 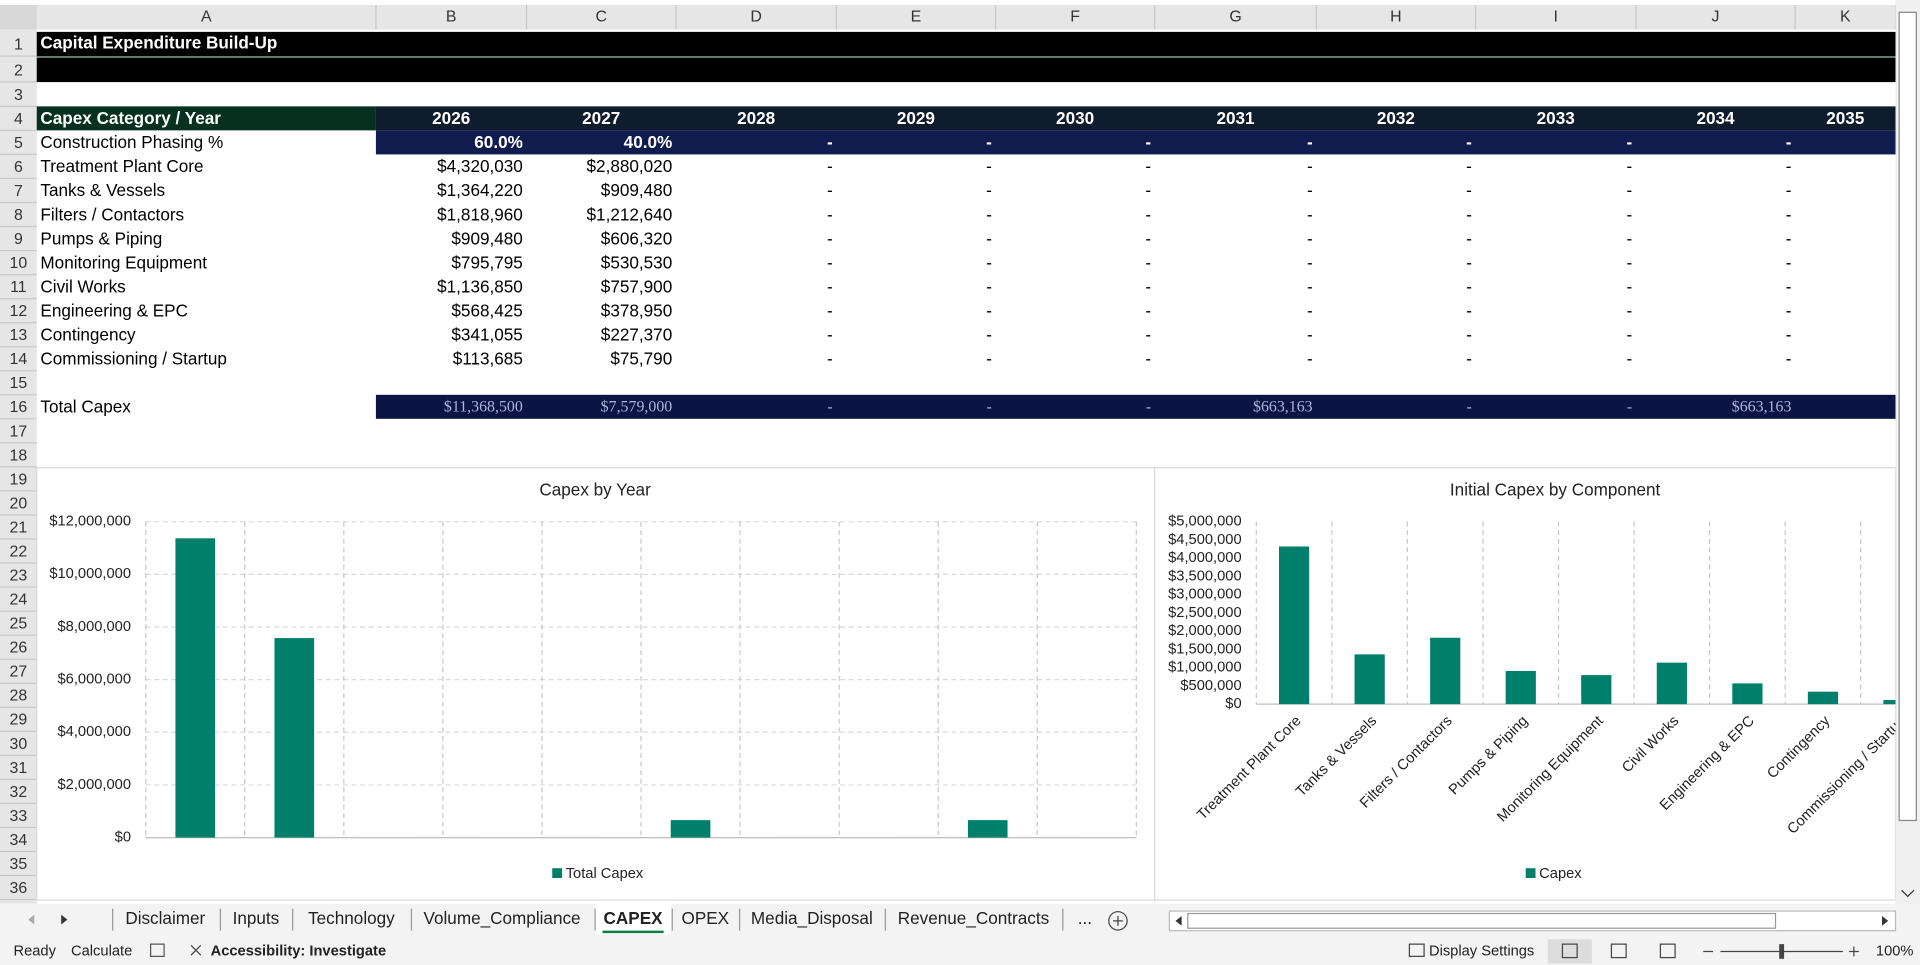 What do you see at coordinates (19, 672) in the screenshot?
I see `row-header: 27` at bounding box center [19, 672].